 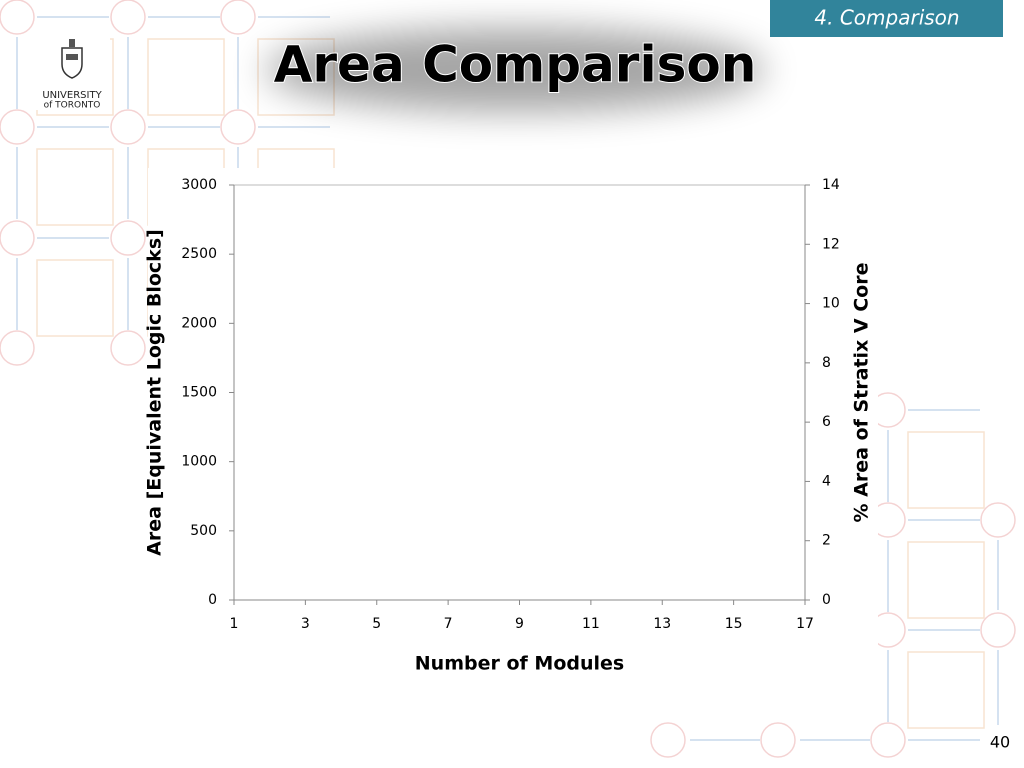 I want to click on logo-text: UNIVERSITY, so click(x=72, y=95).